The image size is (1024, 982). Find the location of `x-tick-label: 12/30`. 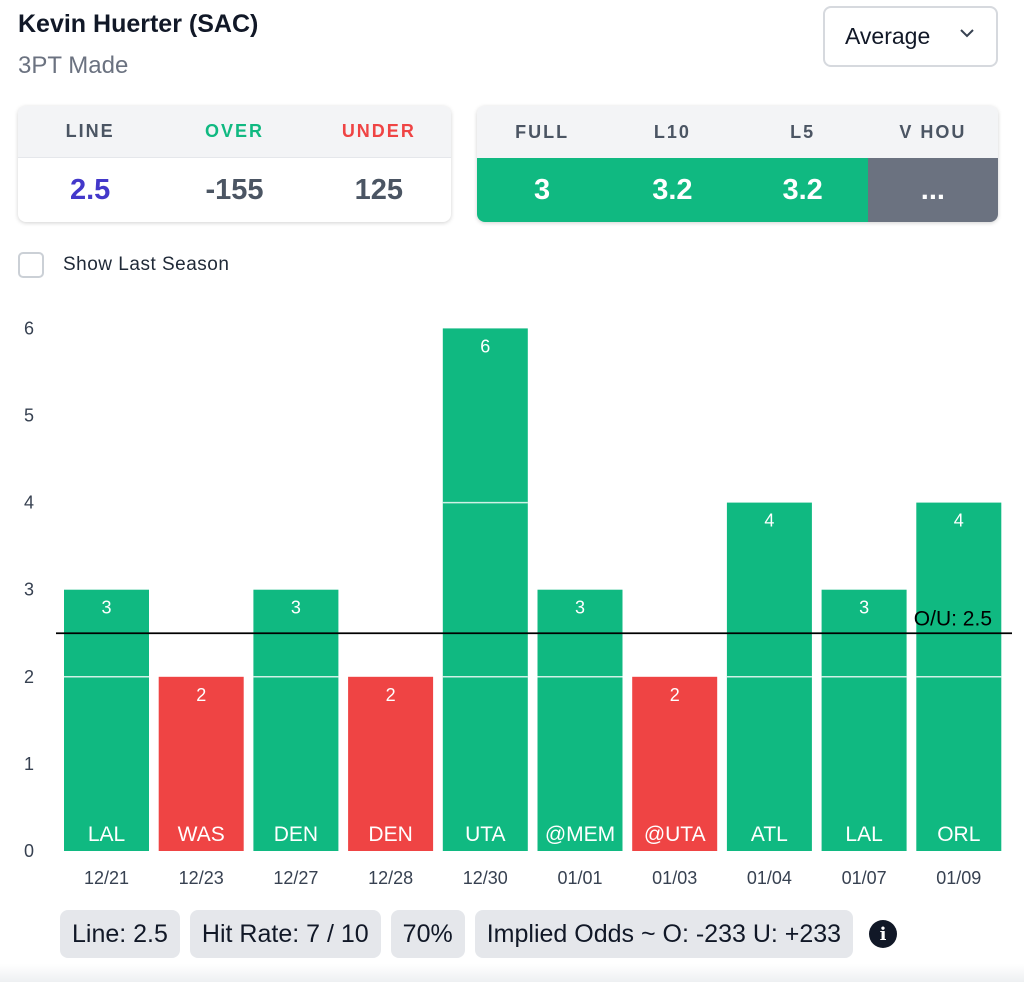

x-tick-label: 12/30 is located at coordinates (485, 878).